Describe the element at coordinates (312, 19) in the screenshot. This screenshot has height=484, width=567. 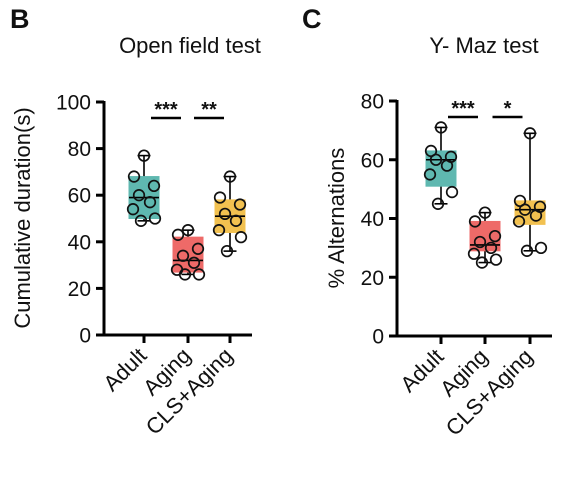
I see `panel-label: C` at that location.